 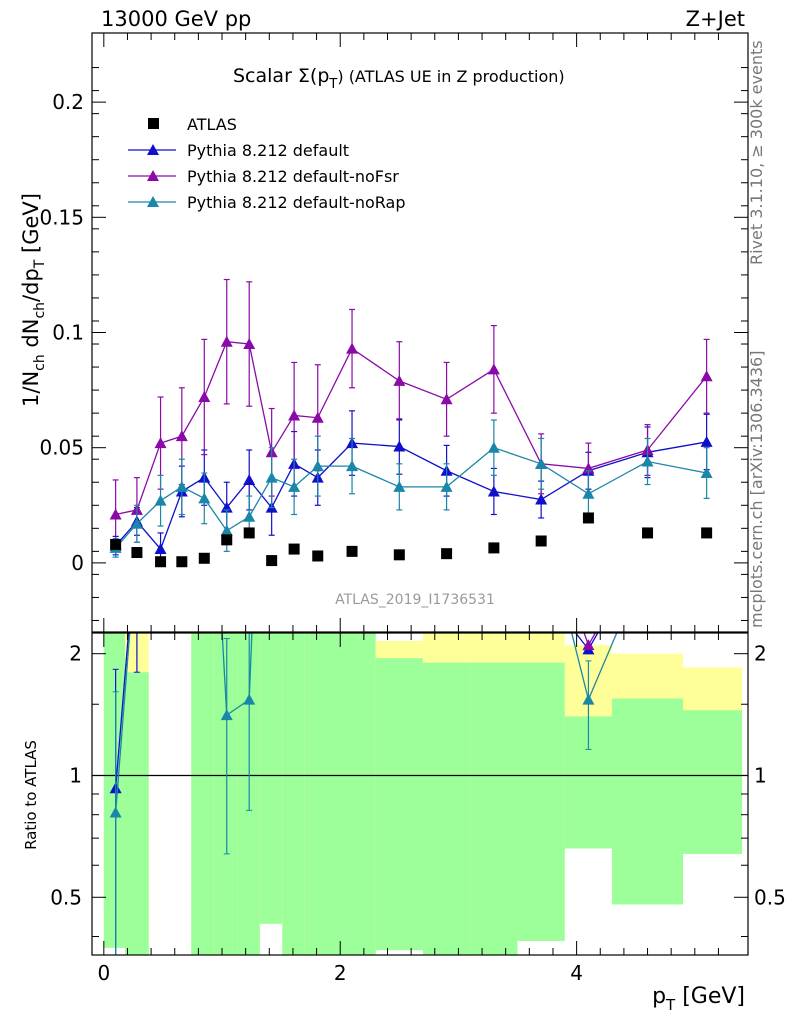 What do you see at coordinates (756, 152) in the screenshot?
I see `rivet-version-label: Rivet 3.1.10, ≥ 300k events` at bounding box center [756, 152].